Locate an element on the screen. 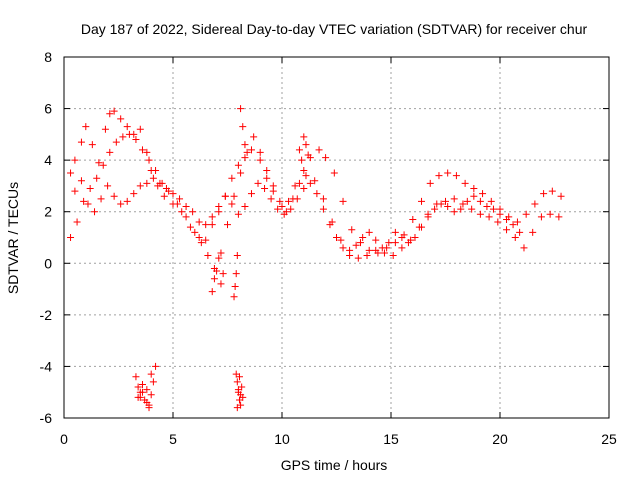 This screenshot has height=480, width=640. x-tick-label: 0 is located at coordinates (64, 439).